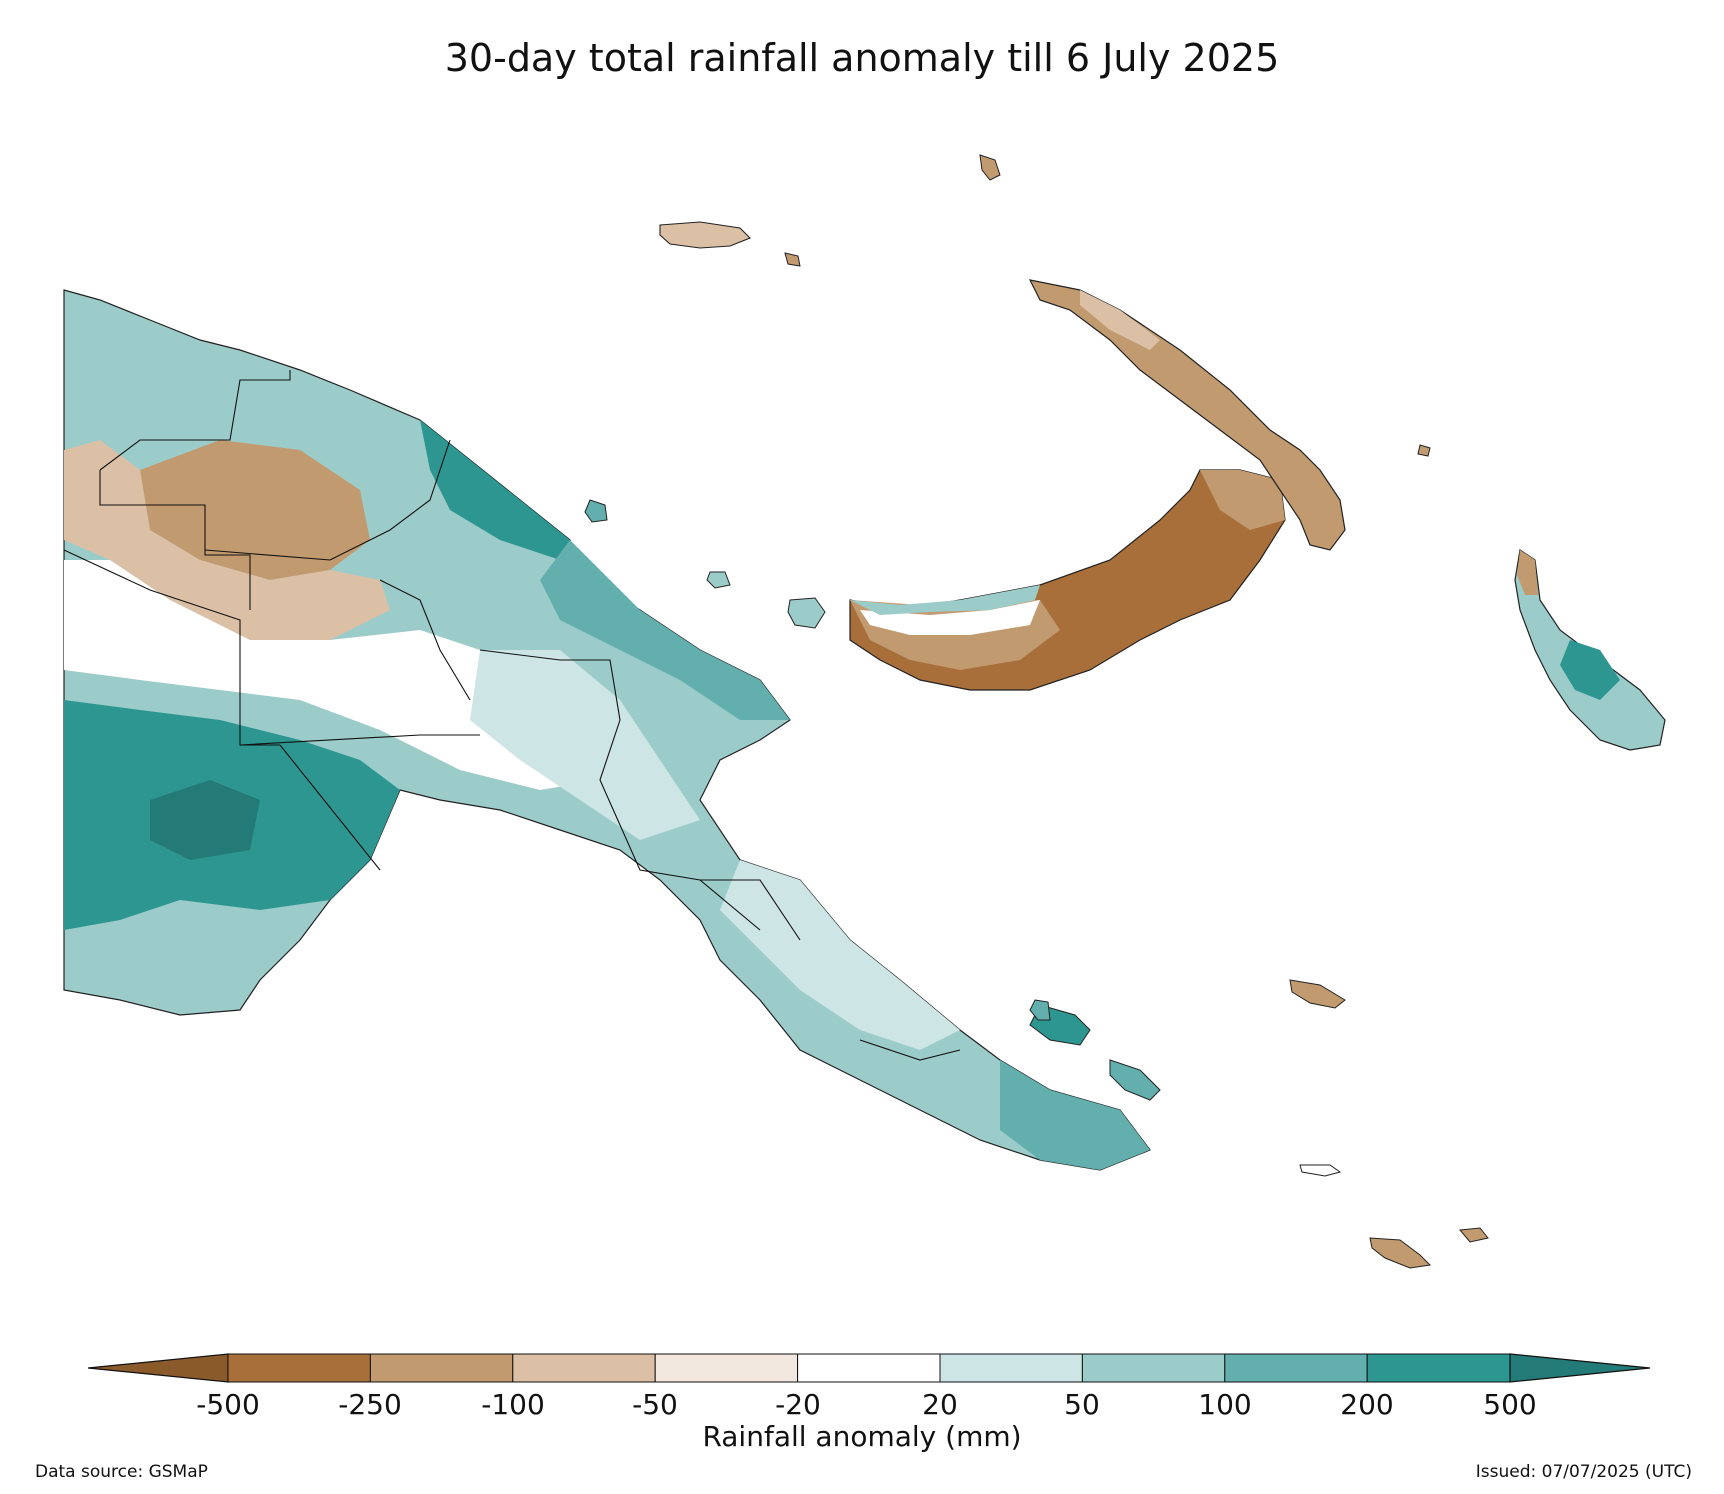 This screenshot has width=1724, height=1494. I want to click on highland-dry-region, so click(255, 510).